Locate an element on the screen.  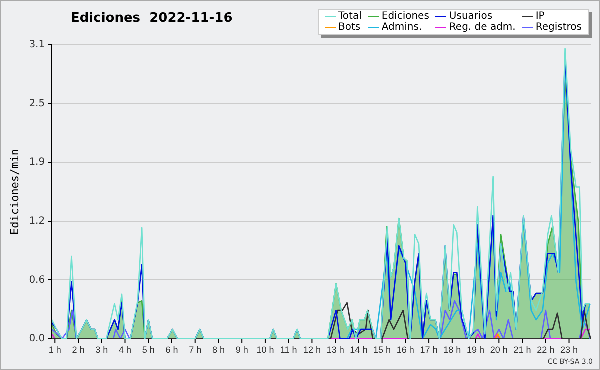
x-tick-label: 14 h is located at coordinates (359, 349).